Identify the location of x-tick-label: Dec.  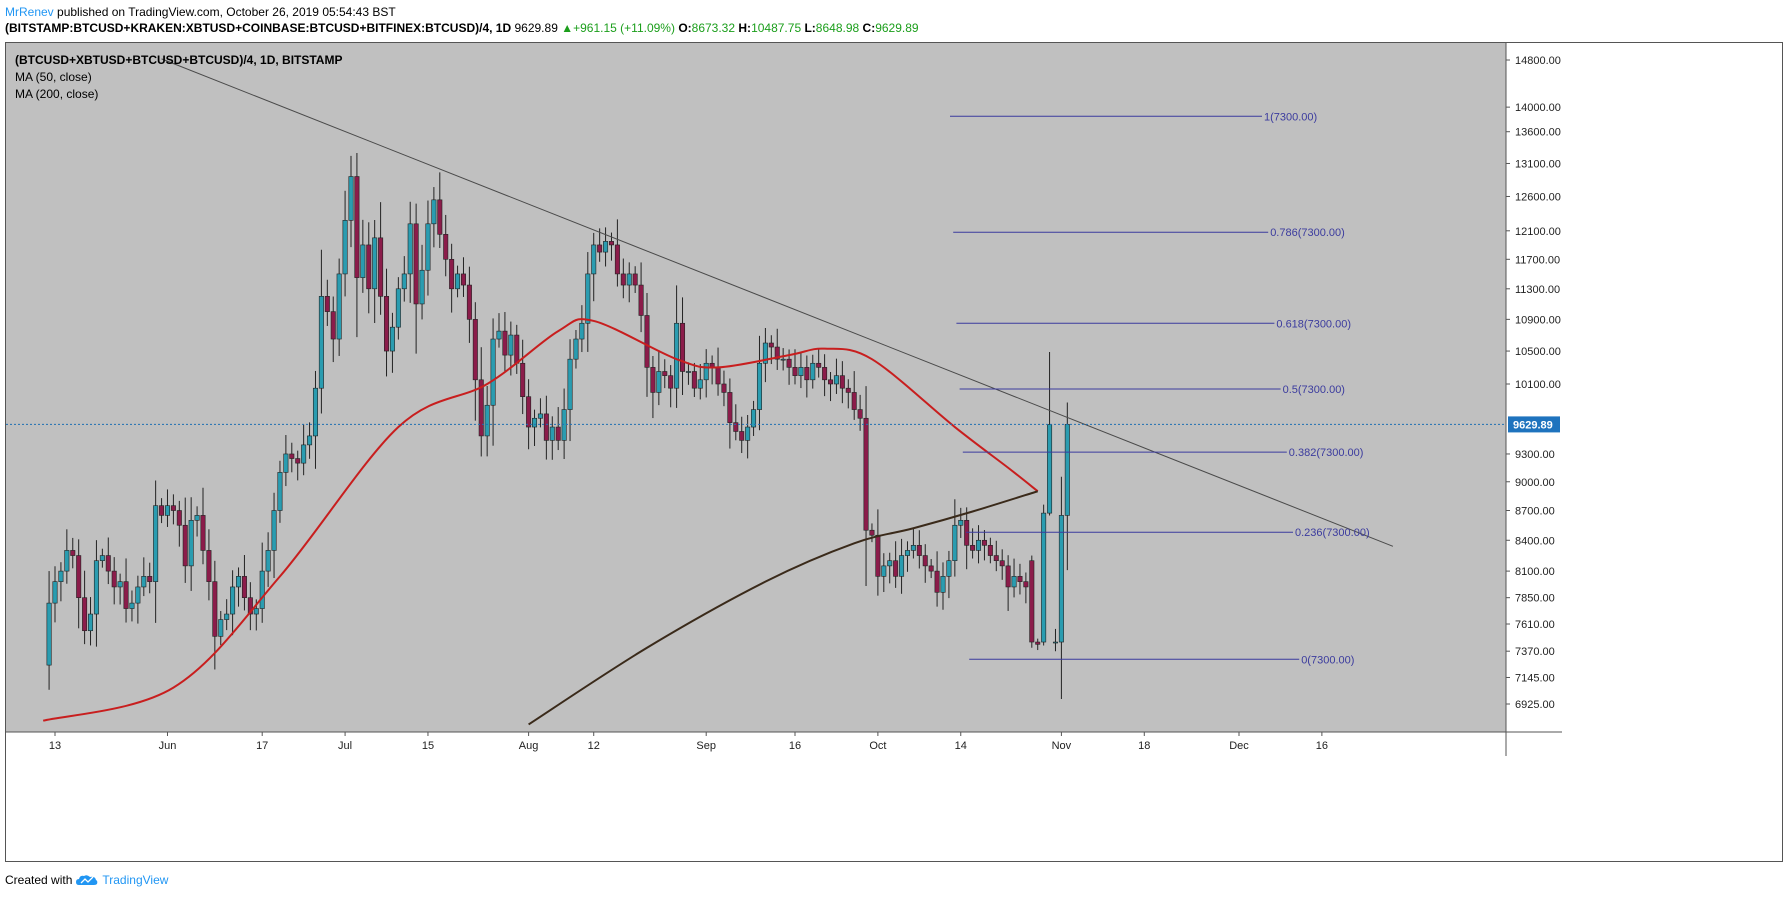
(1239, 746).